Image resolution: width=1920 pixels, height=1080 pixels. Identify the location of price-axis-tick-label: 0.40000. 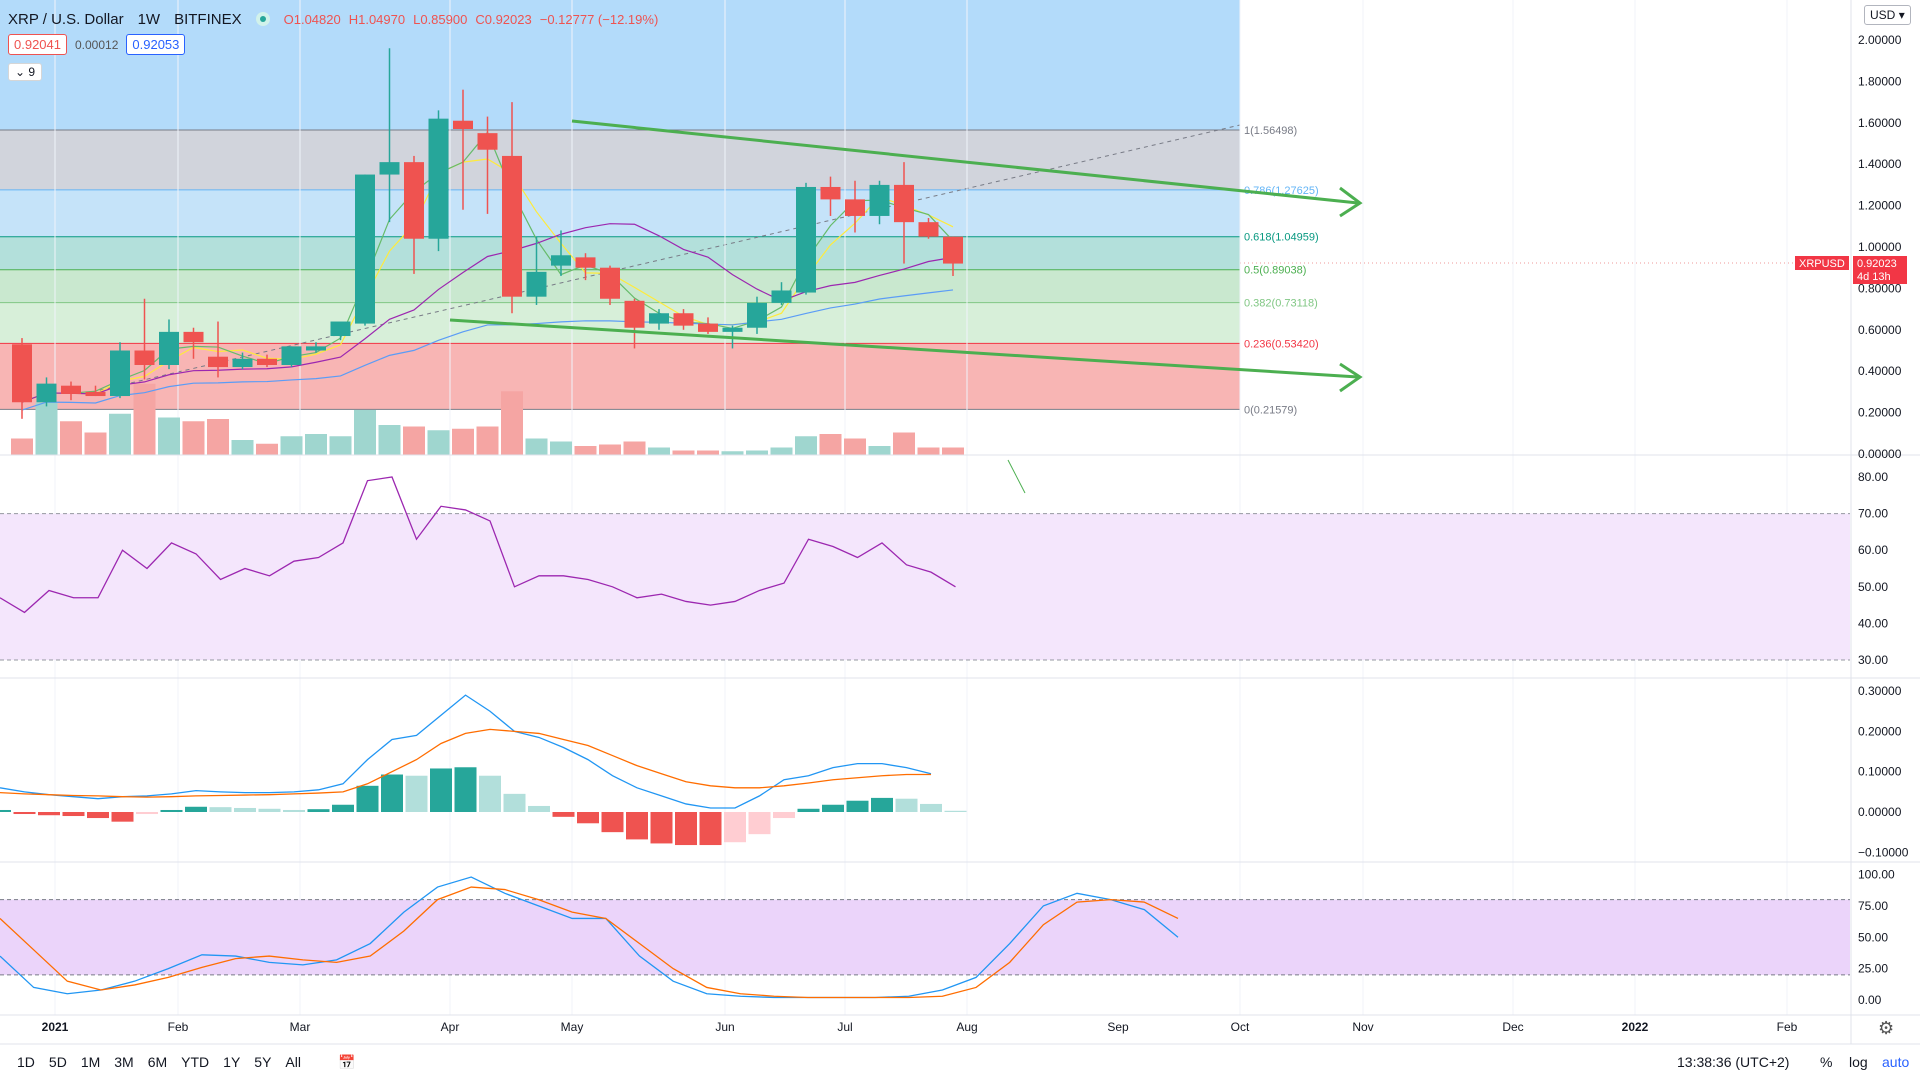
(1880, 371).